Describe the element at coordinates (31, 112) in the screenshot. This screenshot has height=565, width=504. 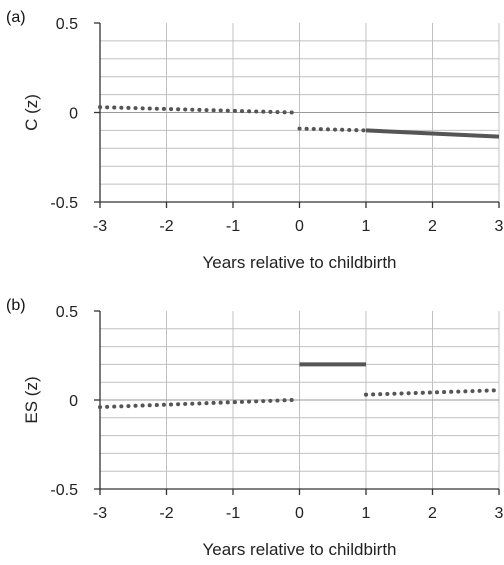
I see `y-axis-label: C (z)` at that location.